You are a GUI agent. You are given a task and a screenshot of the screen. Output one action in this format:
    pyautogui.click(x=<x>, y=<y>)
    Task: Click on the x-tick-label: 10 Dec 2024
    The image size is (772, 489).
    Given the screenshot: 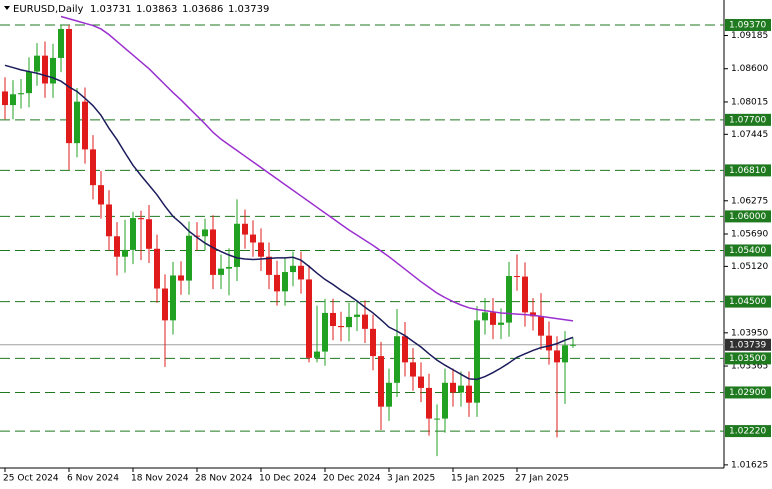 What is the action you would take?
    pyautogui.click(x=288, y=479)
    